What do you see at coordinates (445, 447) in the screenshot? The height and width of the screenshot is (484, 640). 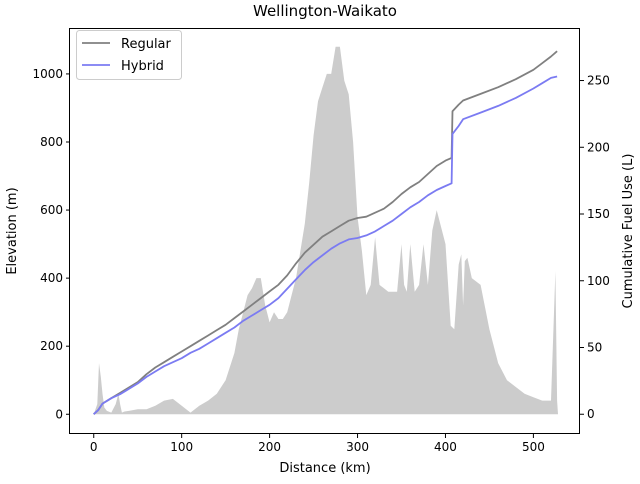 I see `x-tick-label: 400` at bounding box center [445, 447].